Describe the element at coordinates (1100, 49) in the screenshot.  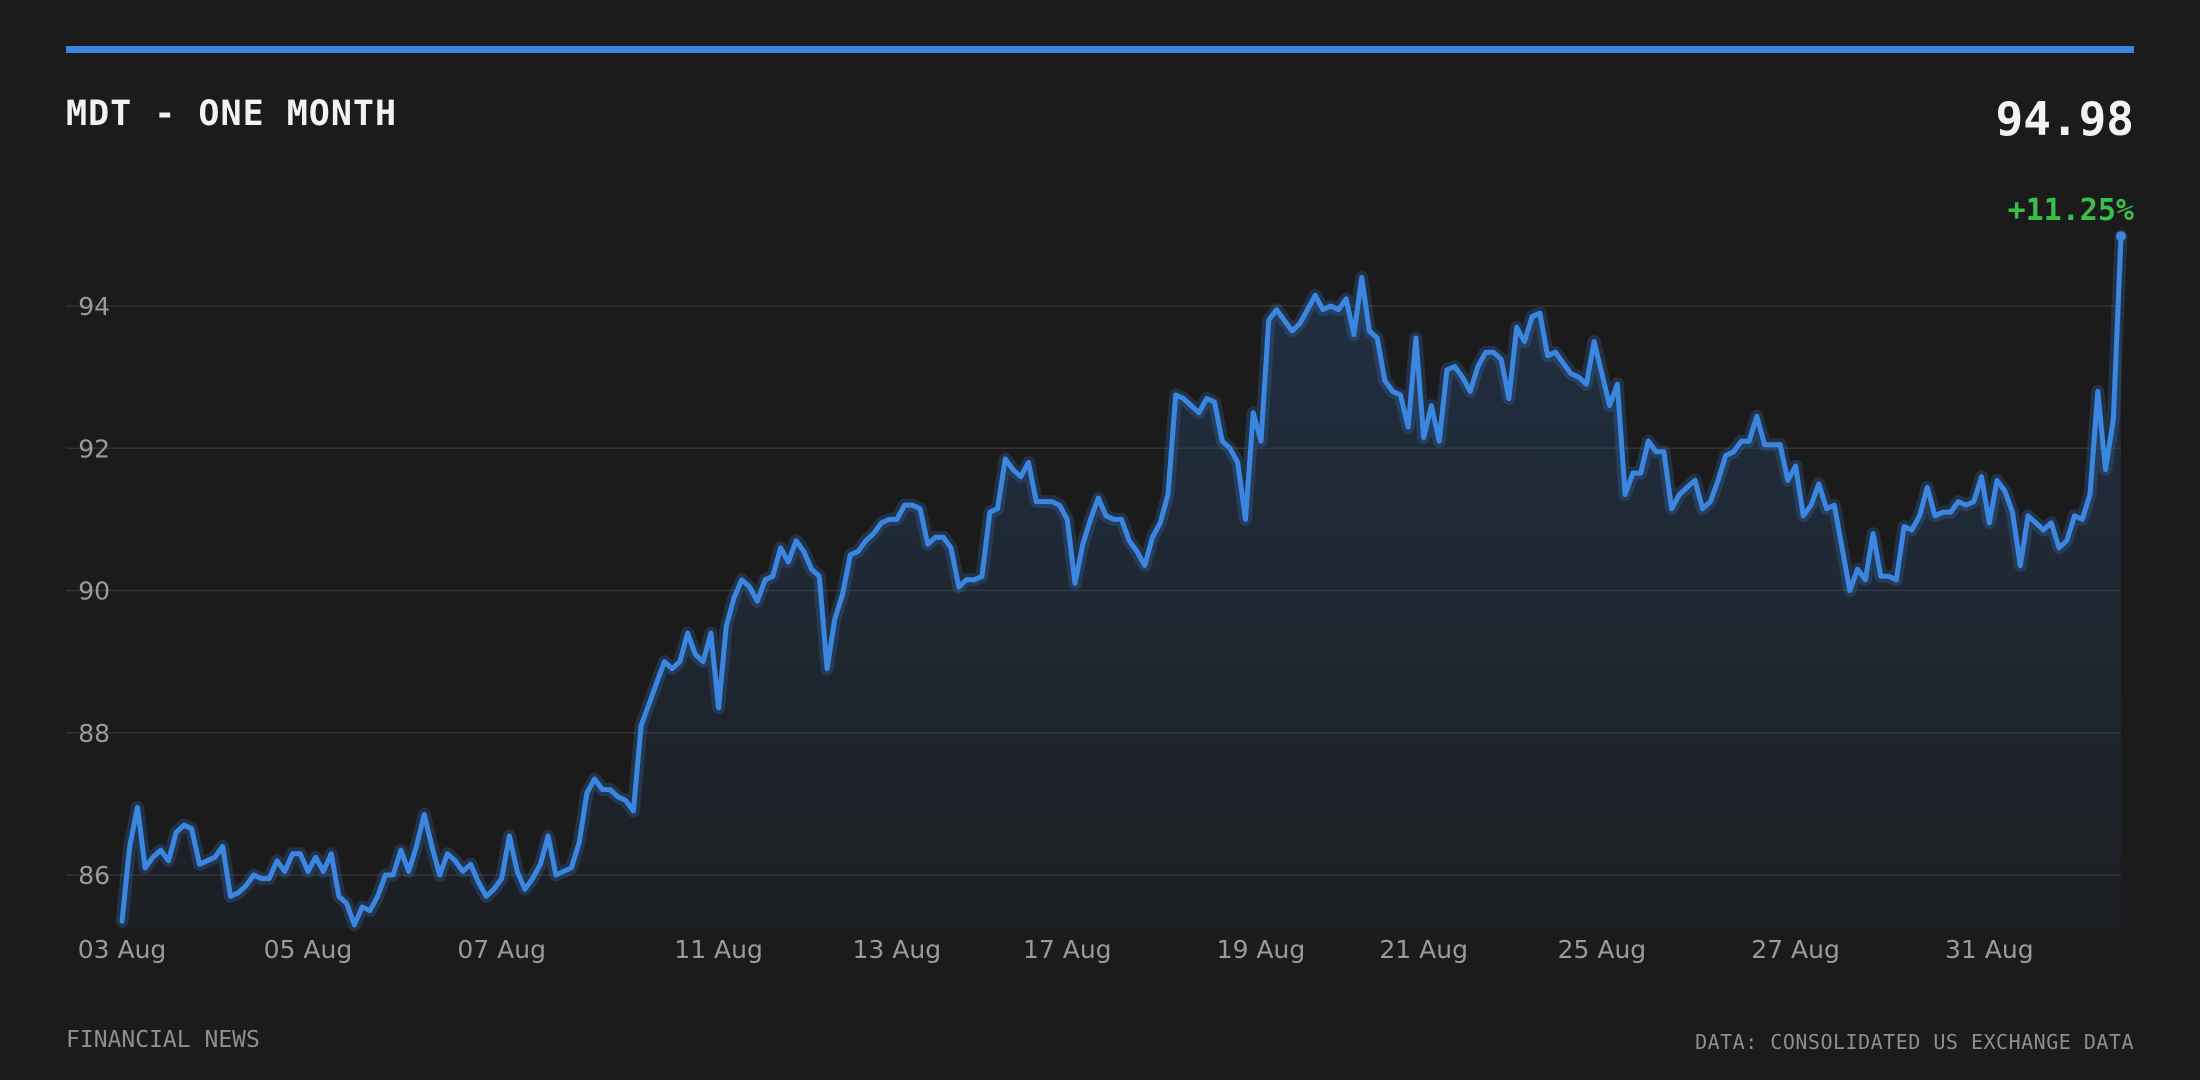
I see `accent-bar` at that location.